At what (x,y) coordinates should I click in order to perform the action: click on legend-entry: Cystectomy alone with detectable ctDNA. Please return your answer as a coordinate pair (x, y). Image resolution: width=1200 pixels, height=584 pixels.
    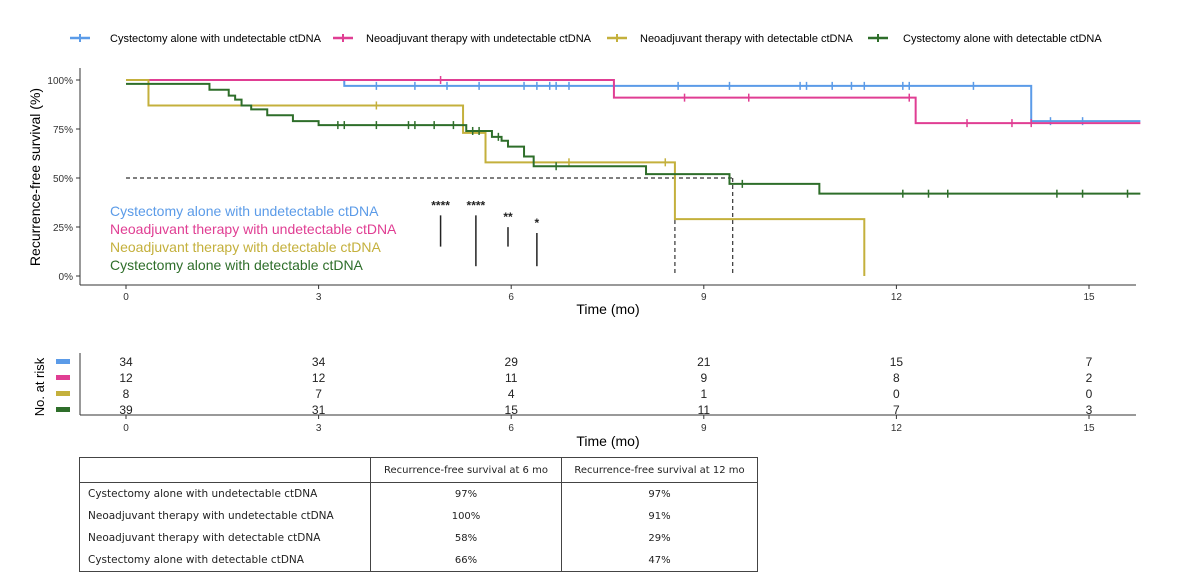
    Looking at the image, I should click on (985, 39).